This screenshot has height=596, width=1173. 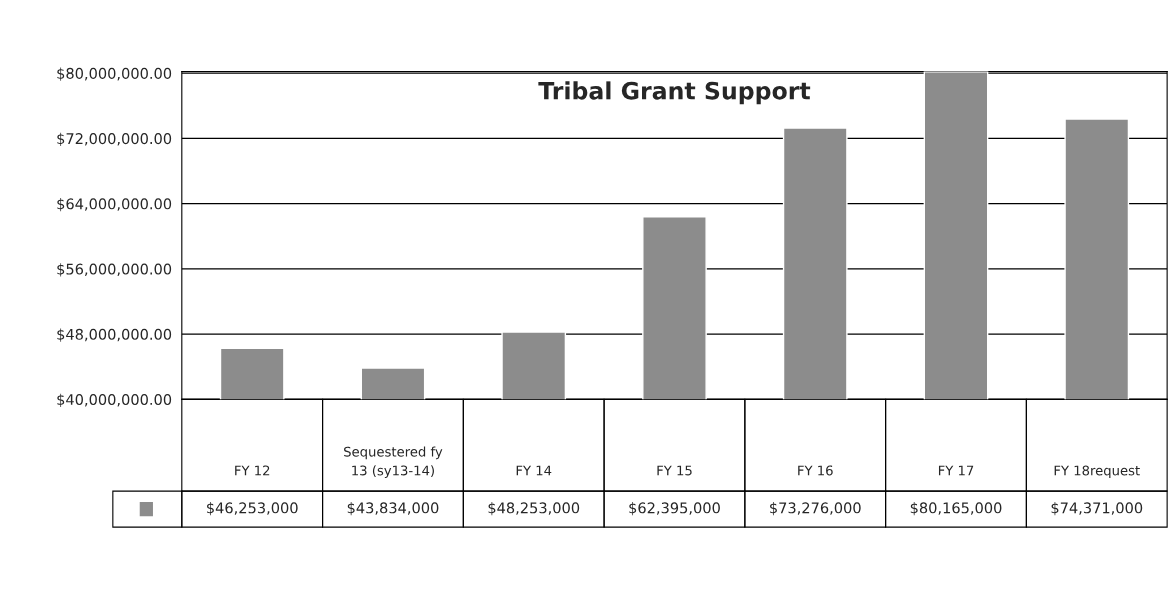 What do you see at coordinates (252, 509) in the screenshot?
I see `data-label: $46,253,000` at bounding box center [252, 509].